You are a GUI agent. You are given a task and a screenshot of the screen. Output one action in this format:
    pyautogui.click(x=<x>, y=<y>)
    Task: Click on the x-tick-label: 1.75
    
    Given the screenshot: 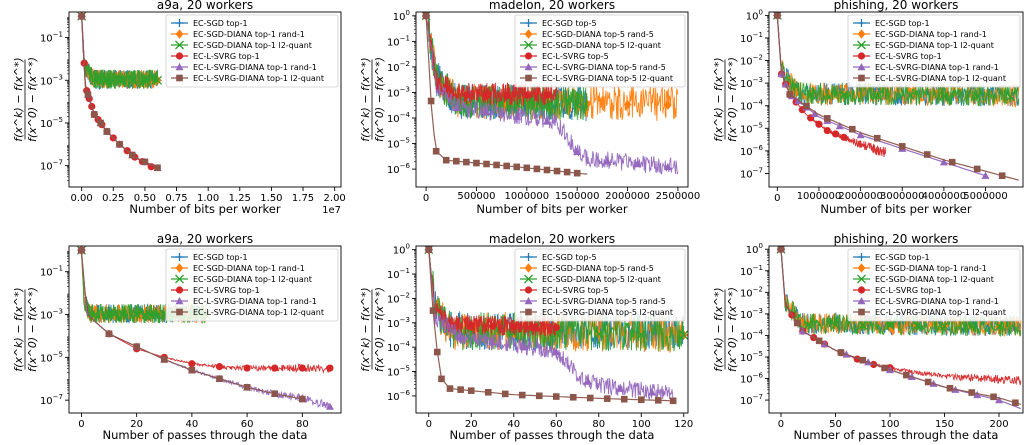 What is the action you would take?
    pyautogui.click(x=303, y=198)
    